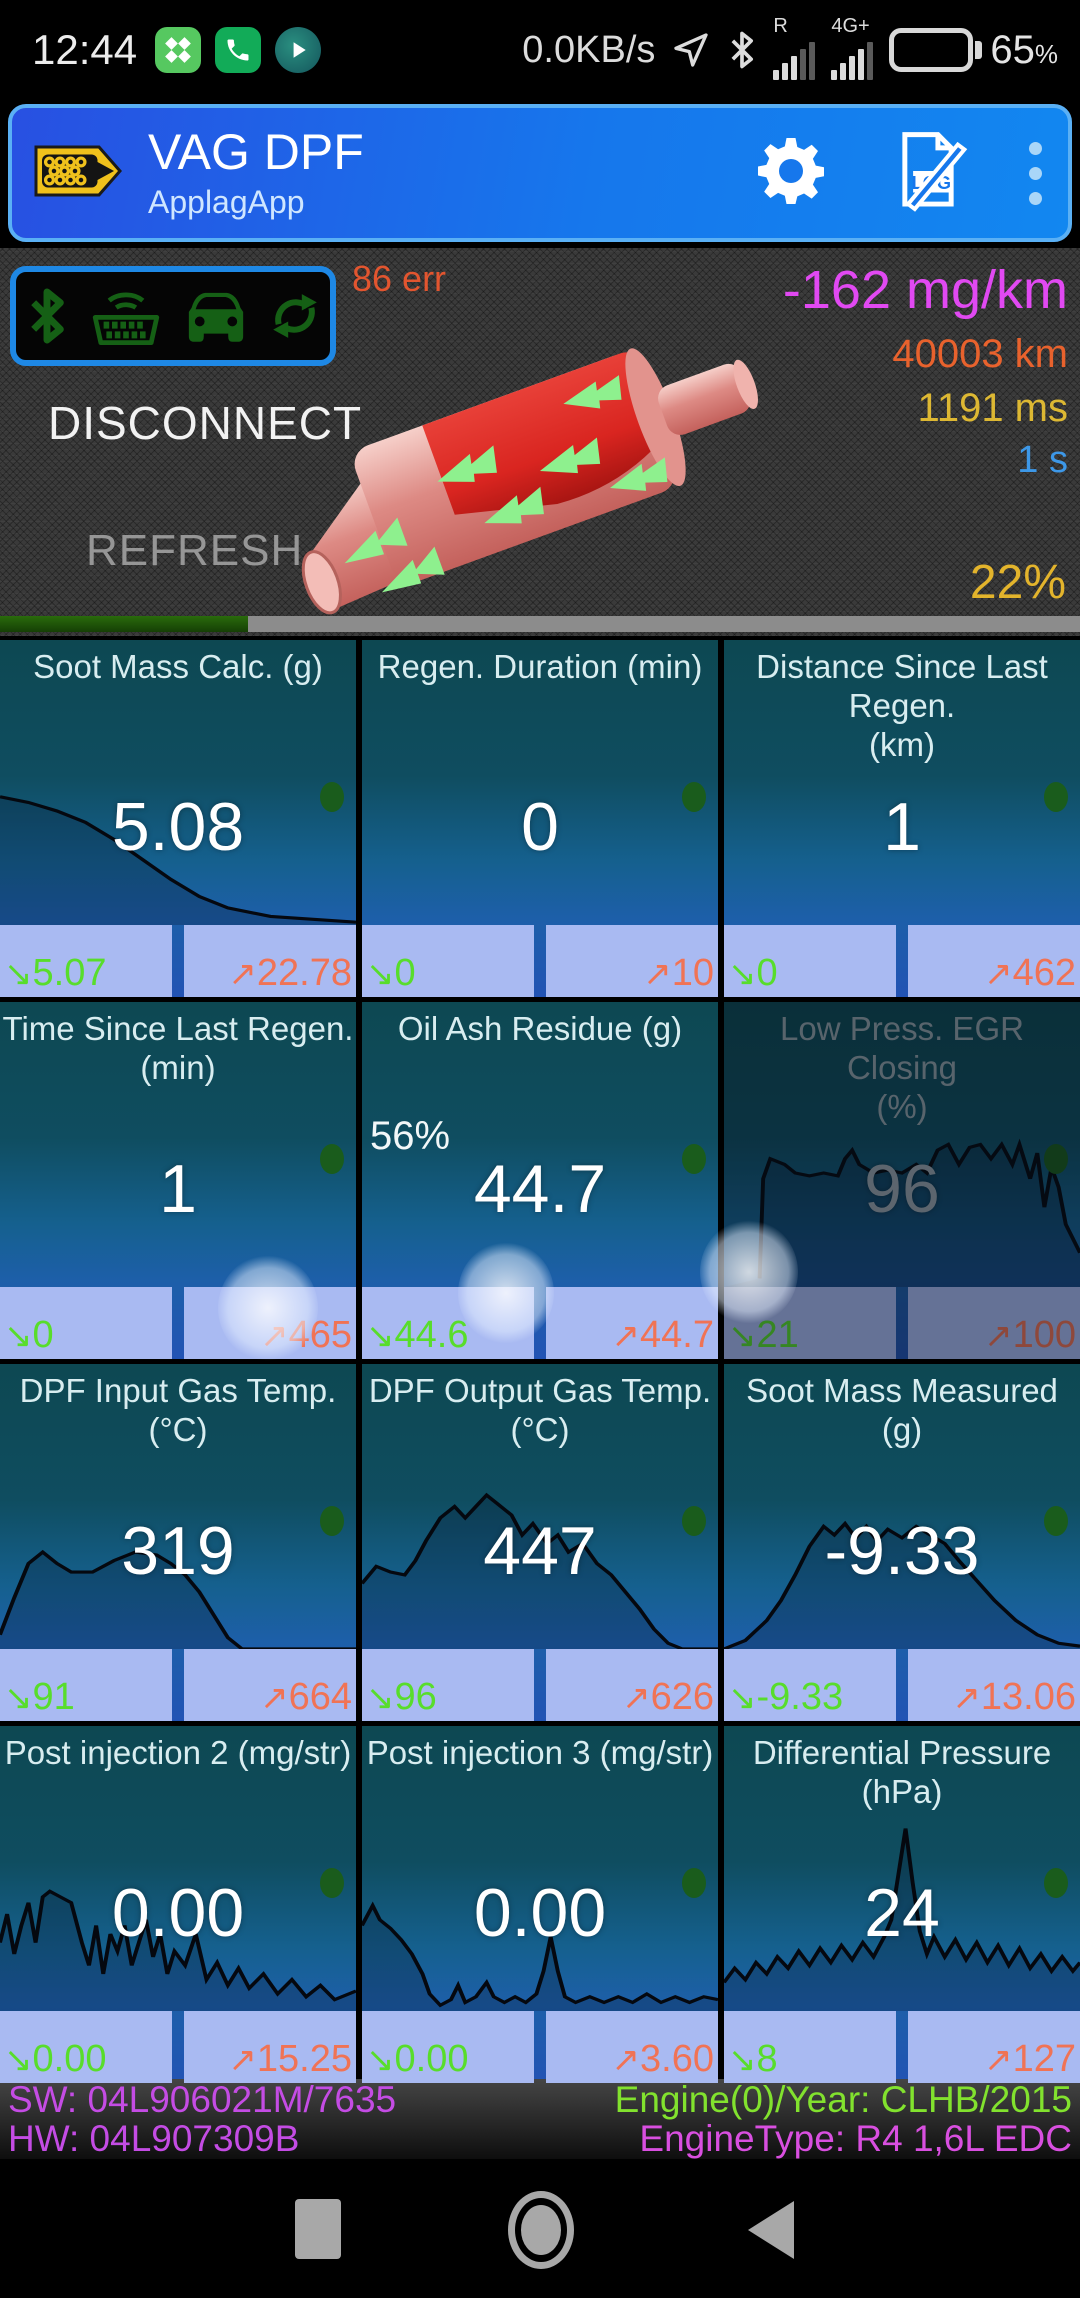 Image resolution: width=1080 pixels, height=2298 pixels. Describe the element at coordinates (791, 173) in the screenshot. I see `settings-gear-icon` at that location.